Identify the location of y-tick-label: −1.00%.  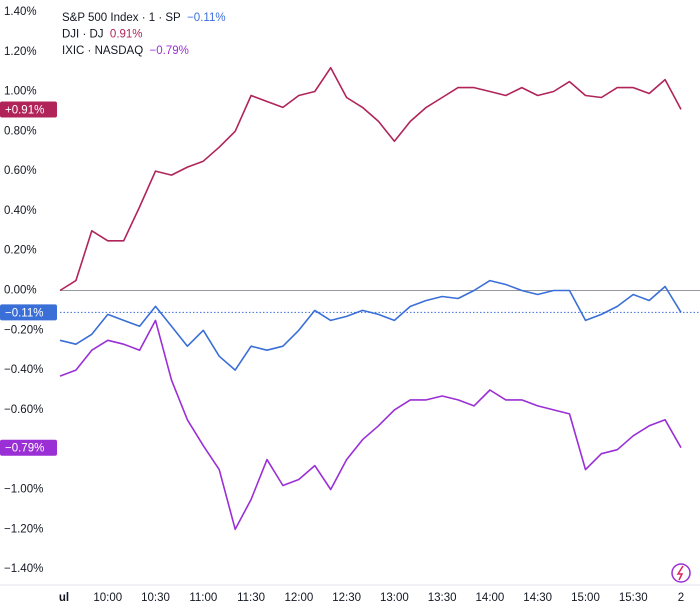
(23, 490).